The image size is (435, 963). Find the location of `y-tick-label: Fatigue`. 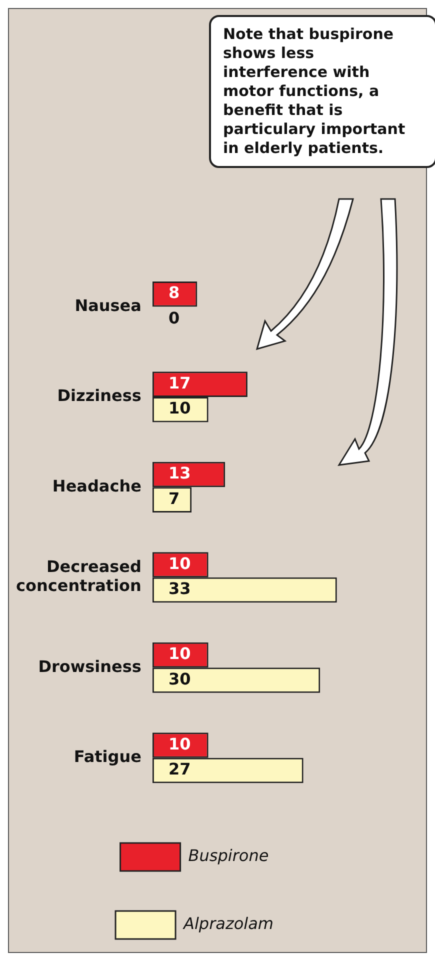

y-tick-label: Fatigue is located at coordinates (108, 756).